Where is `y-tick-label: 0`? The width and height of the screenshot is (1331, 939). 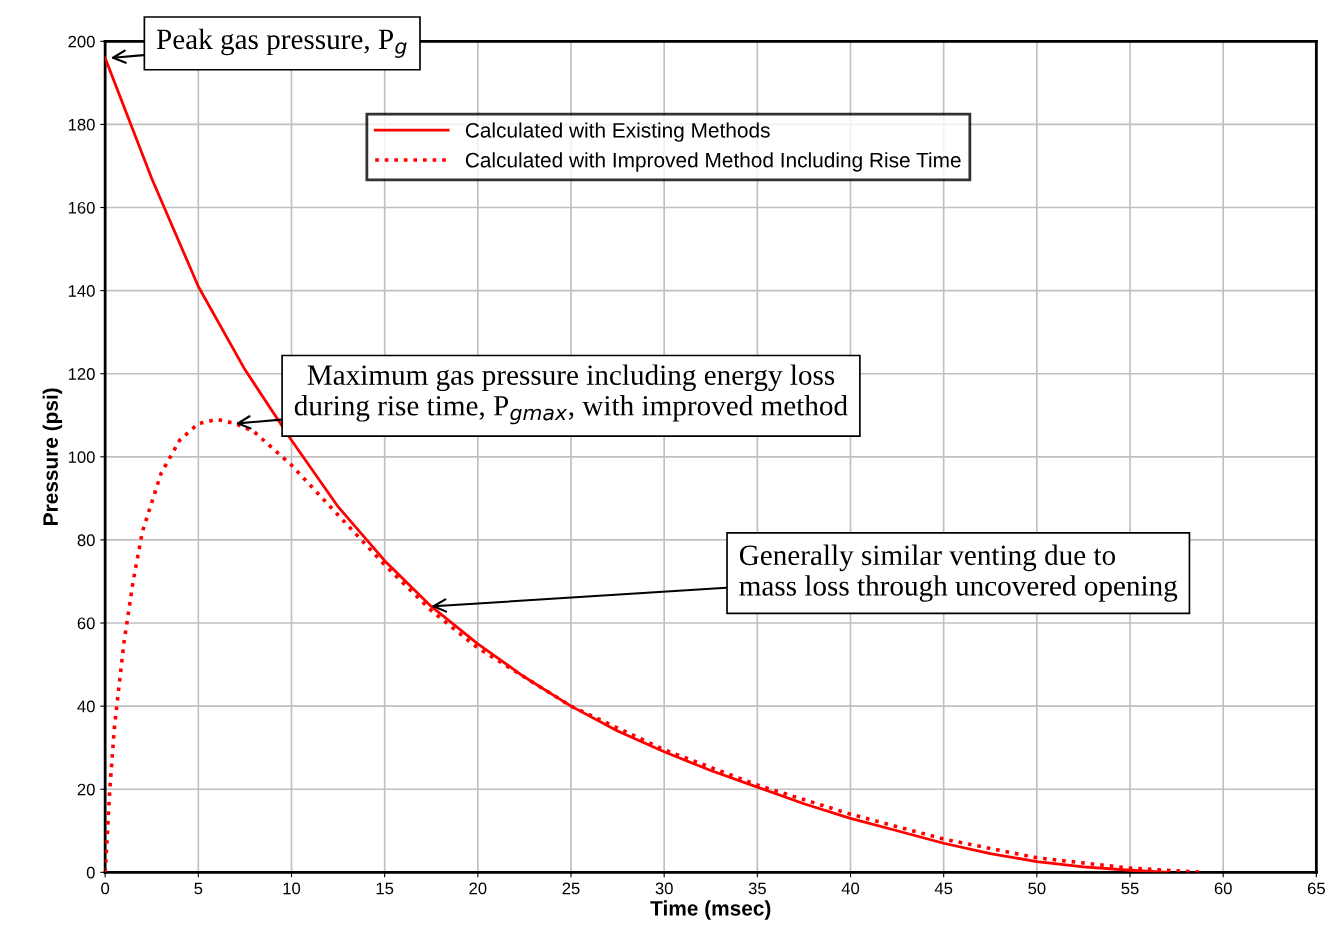 y-tick-label: 0 is located at coordinates (90, 872).